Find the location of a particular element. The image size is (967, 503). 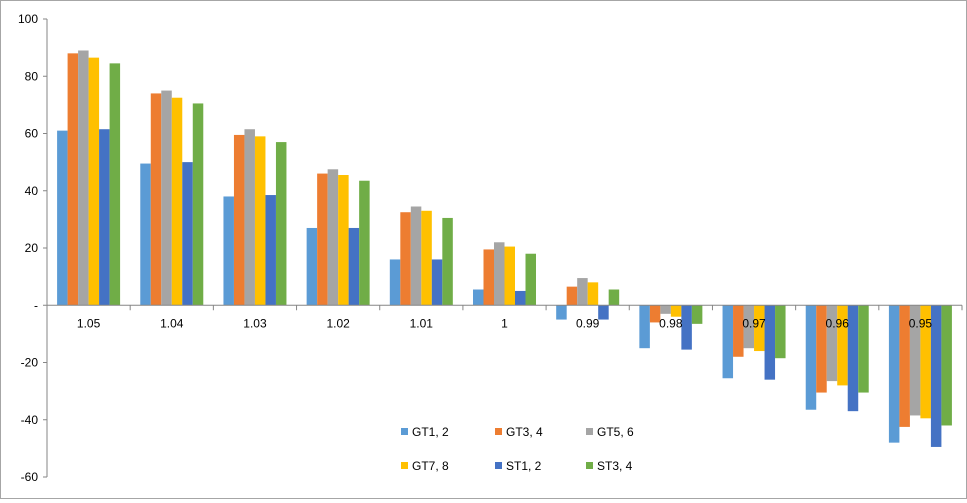

bar-gt1-2-1.01 is located at coordinates (395, 282).